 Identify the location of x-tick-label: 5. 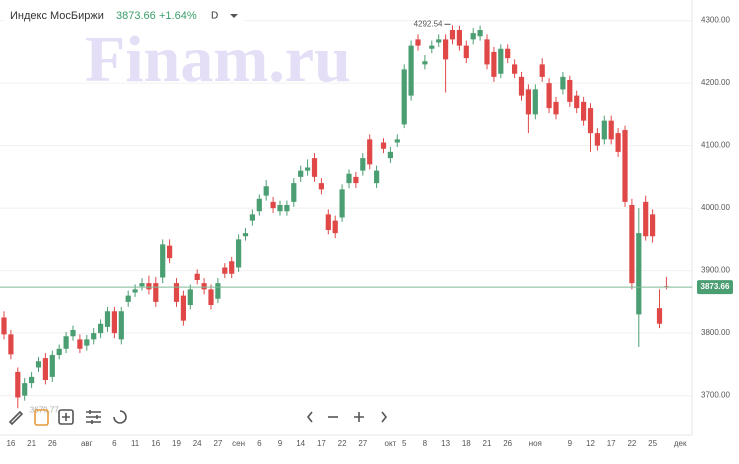
(404, 443).